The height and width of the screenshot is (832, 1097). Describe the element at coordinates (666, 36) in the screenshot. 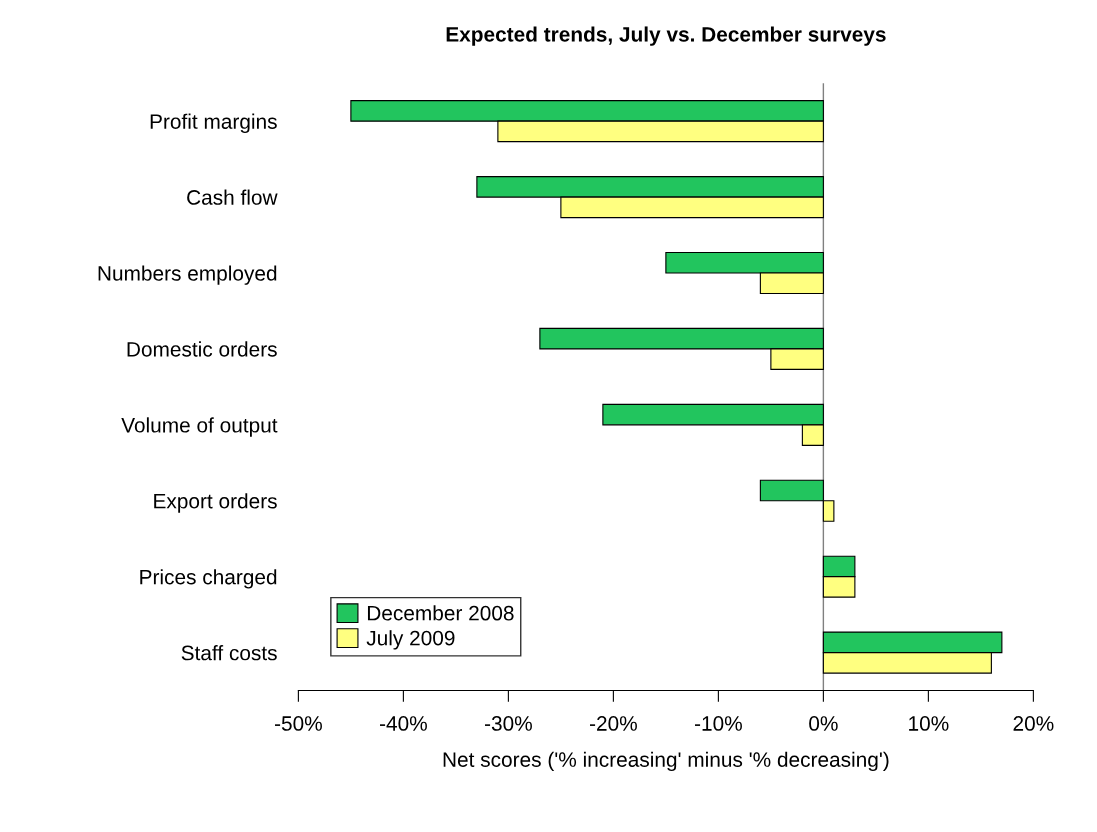

I see `chart-title: Expected trends, July vs. December surveys` at that location.